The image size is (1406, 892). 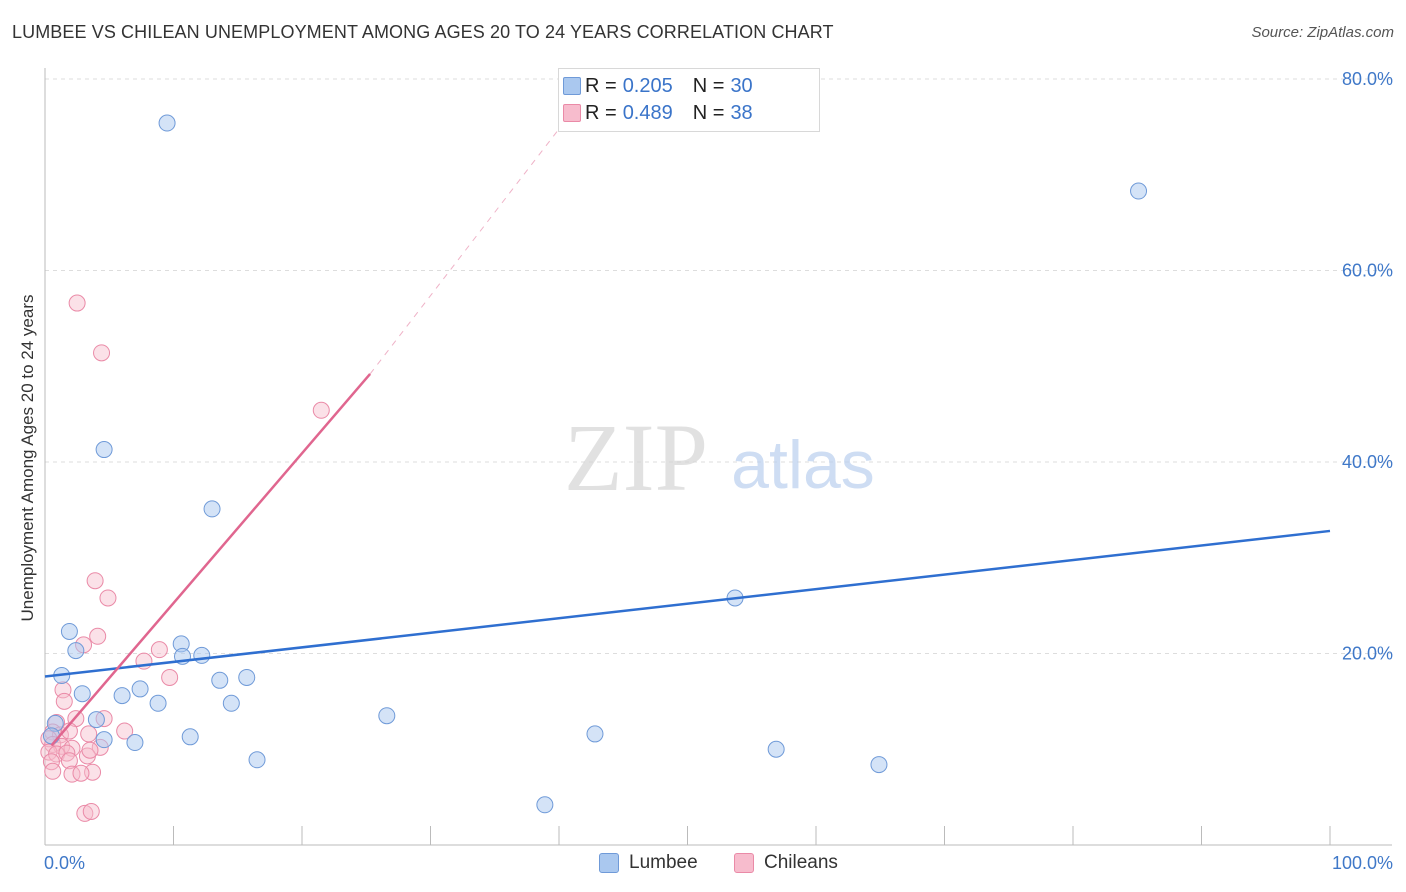 What do you see at coordinates (609, 863) in the screenshot?
I see `lumbee-legend-swatch` at bounding box center [609, 863].